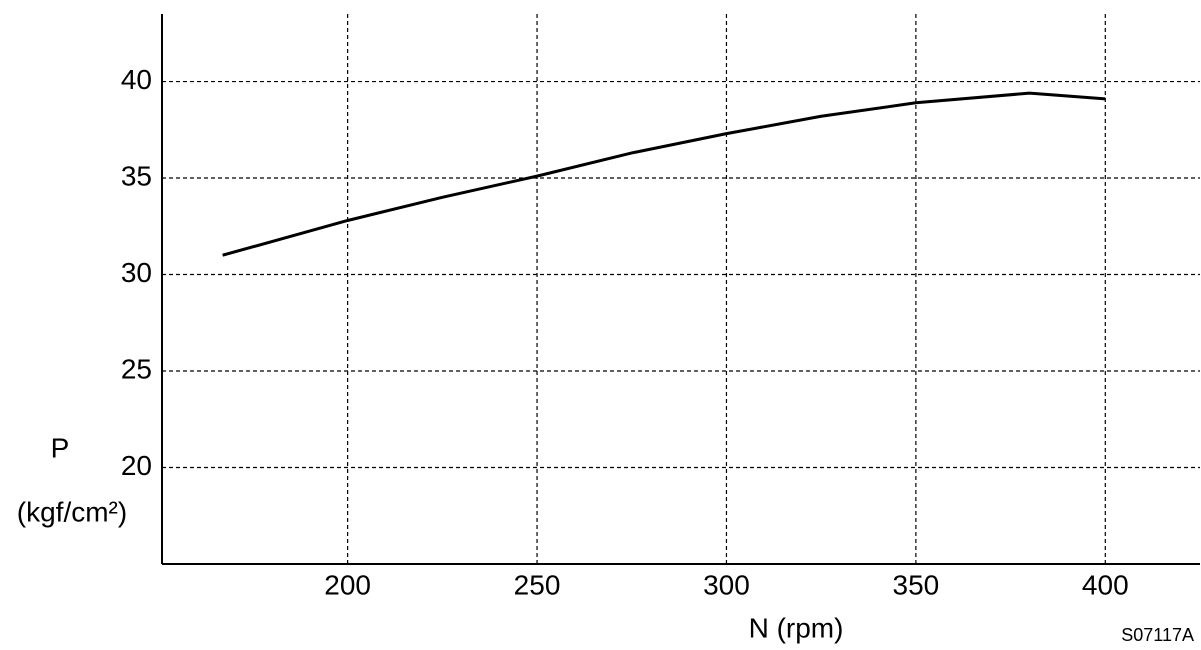  Describe the element at coordinates (60, 447) in the screenshot. I see `y-axis-label: P` at that location.